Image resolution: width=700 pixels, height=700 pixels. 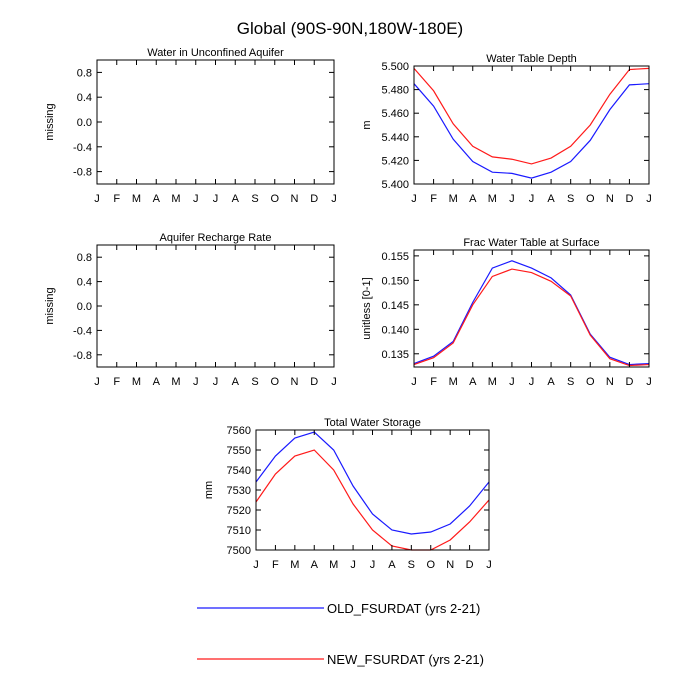 What do you see at coordinates (239, 471) in the screenshot?
I see `y-tick-label: 7540` at bounding box center [239, 471].